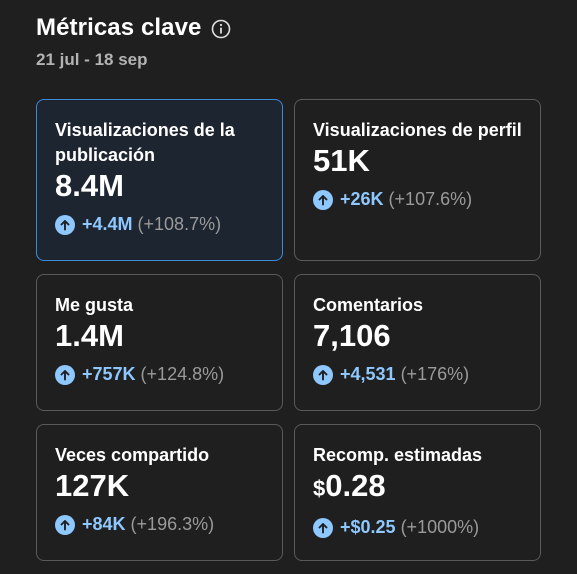 This screenshot has width=577, height=574. I want to click on metric-delta: +757K (+124.8%), so click(159, 374).